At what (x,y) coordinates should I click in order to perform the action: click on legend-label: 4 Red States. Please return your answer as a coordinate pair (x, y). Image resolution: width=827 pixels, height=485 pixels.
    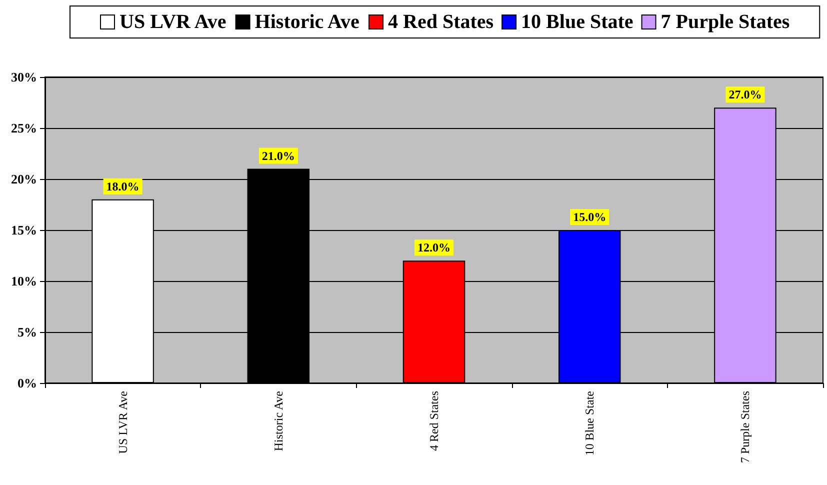
    Looking at the image, I should click on (441, 22).